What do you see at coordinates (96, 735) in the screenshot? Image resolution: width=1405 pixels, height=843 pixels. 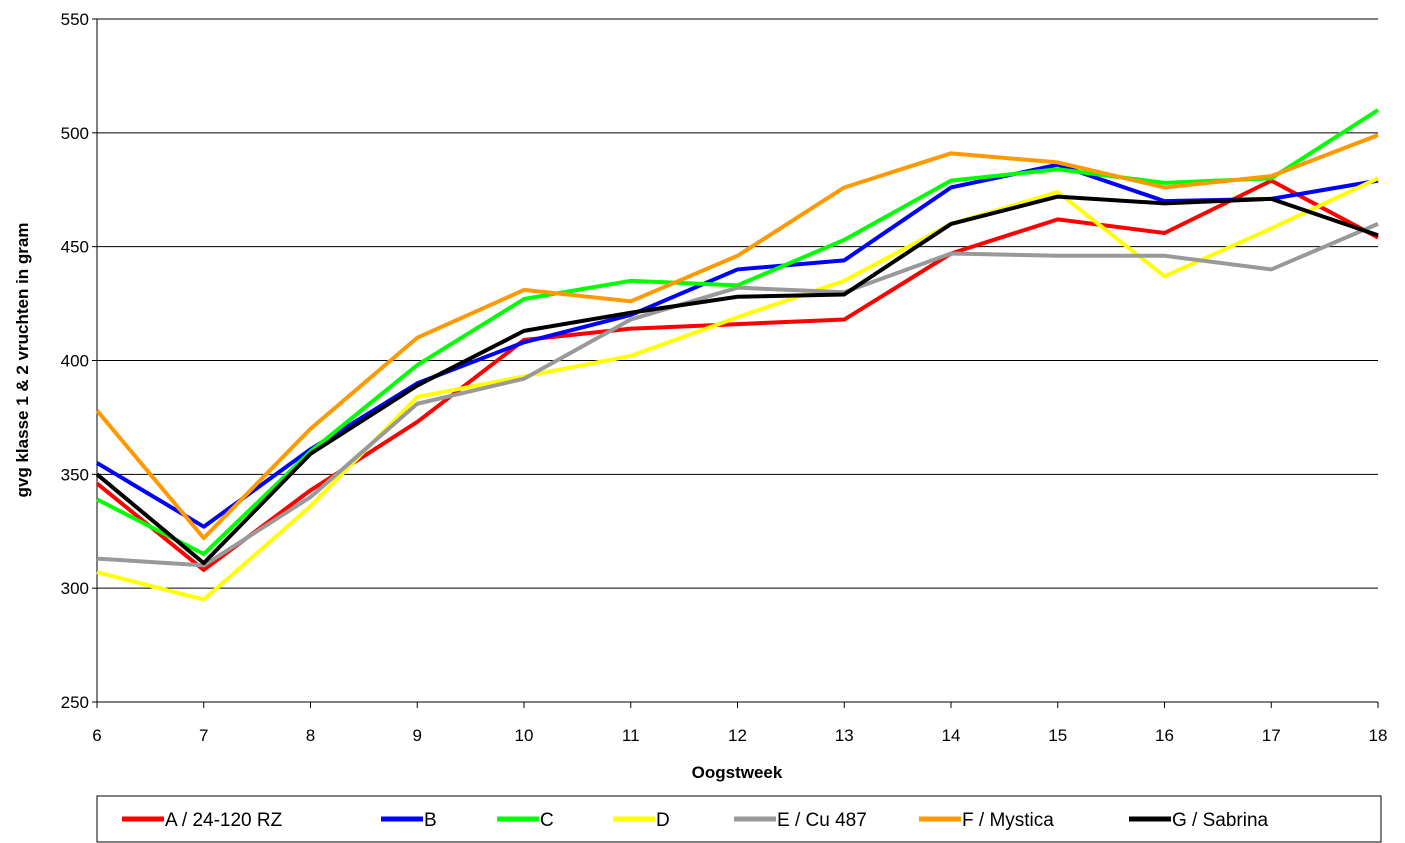 I see `x-tick-label: 6` at bounding box center [96, 735].